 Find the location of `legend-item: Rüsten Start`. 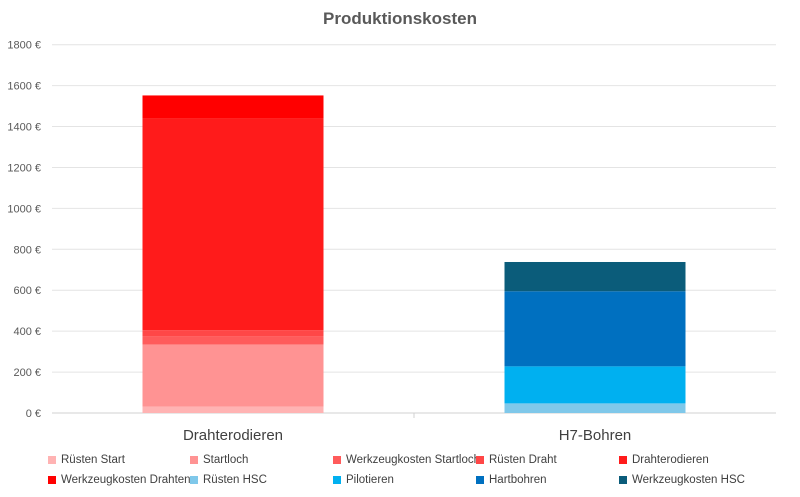

legend-item: Rüsten Start is located at coordinates (86, 460).